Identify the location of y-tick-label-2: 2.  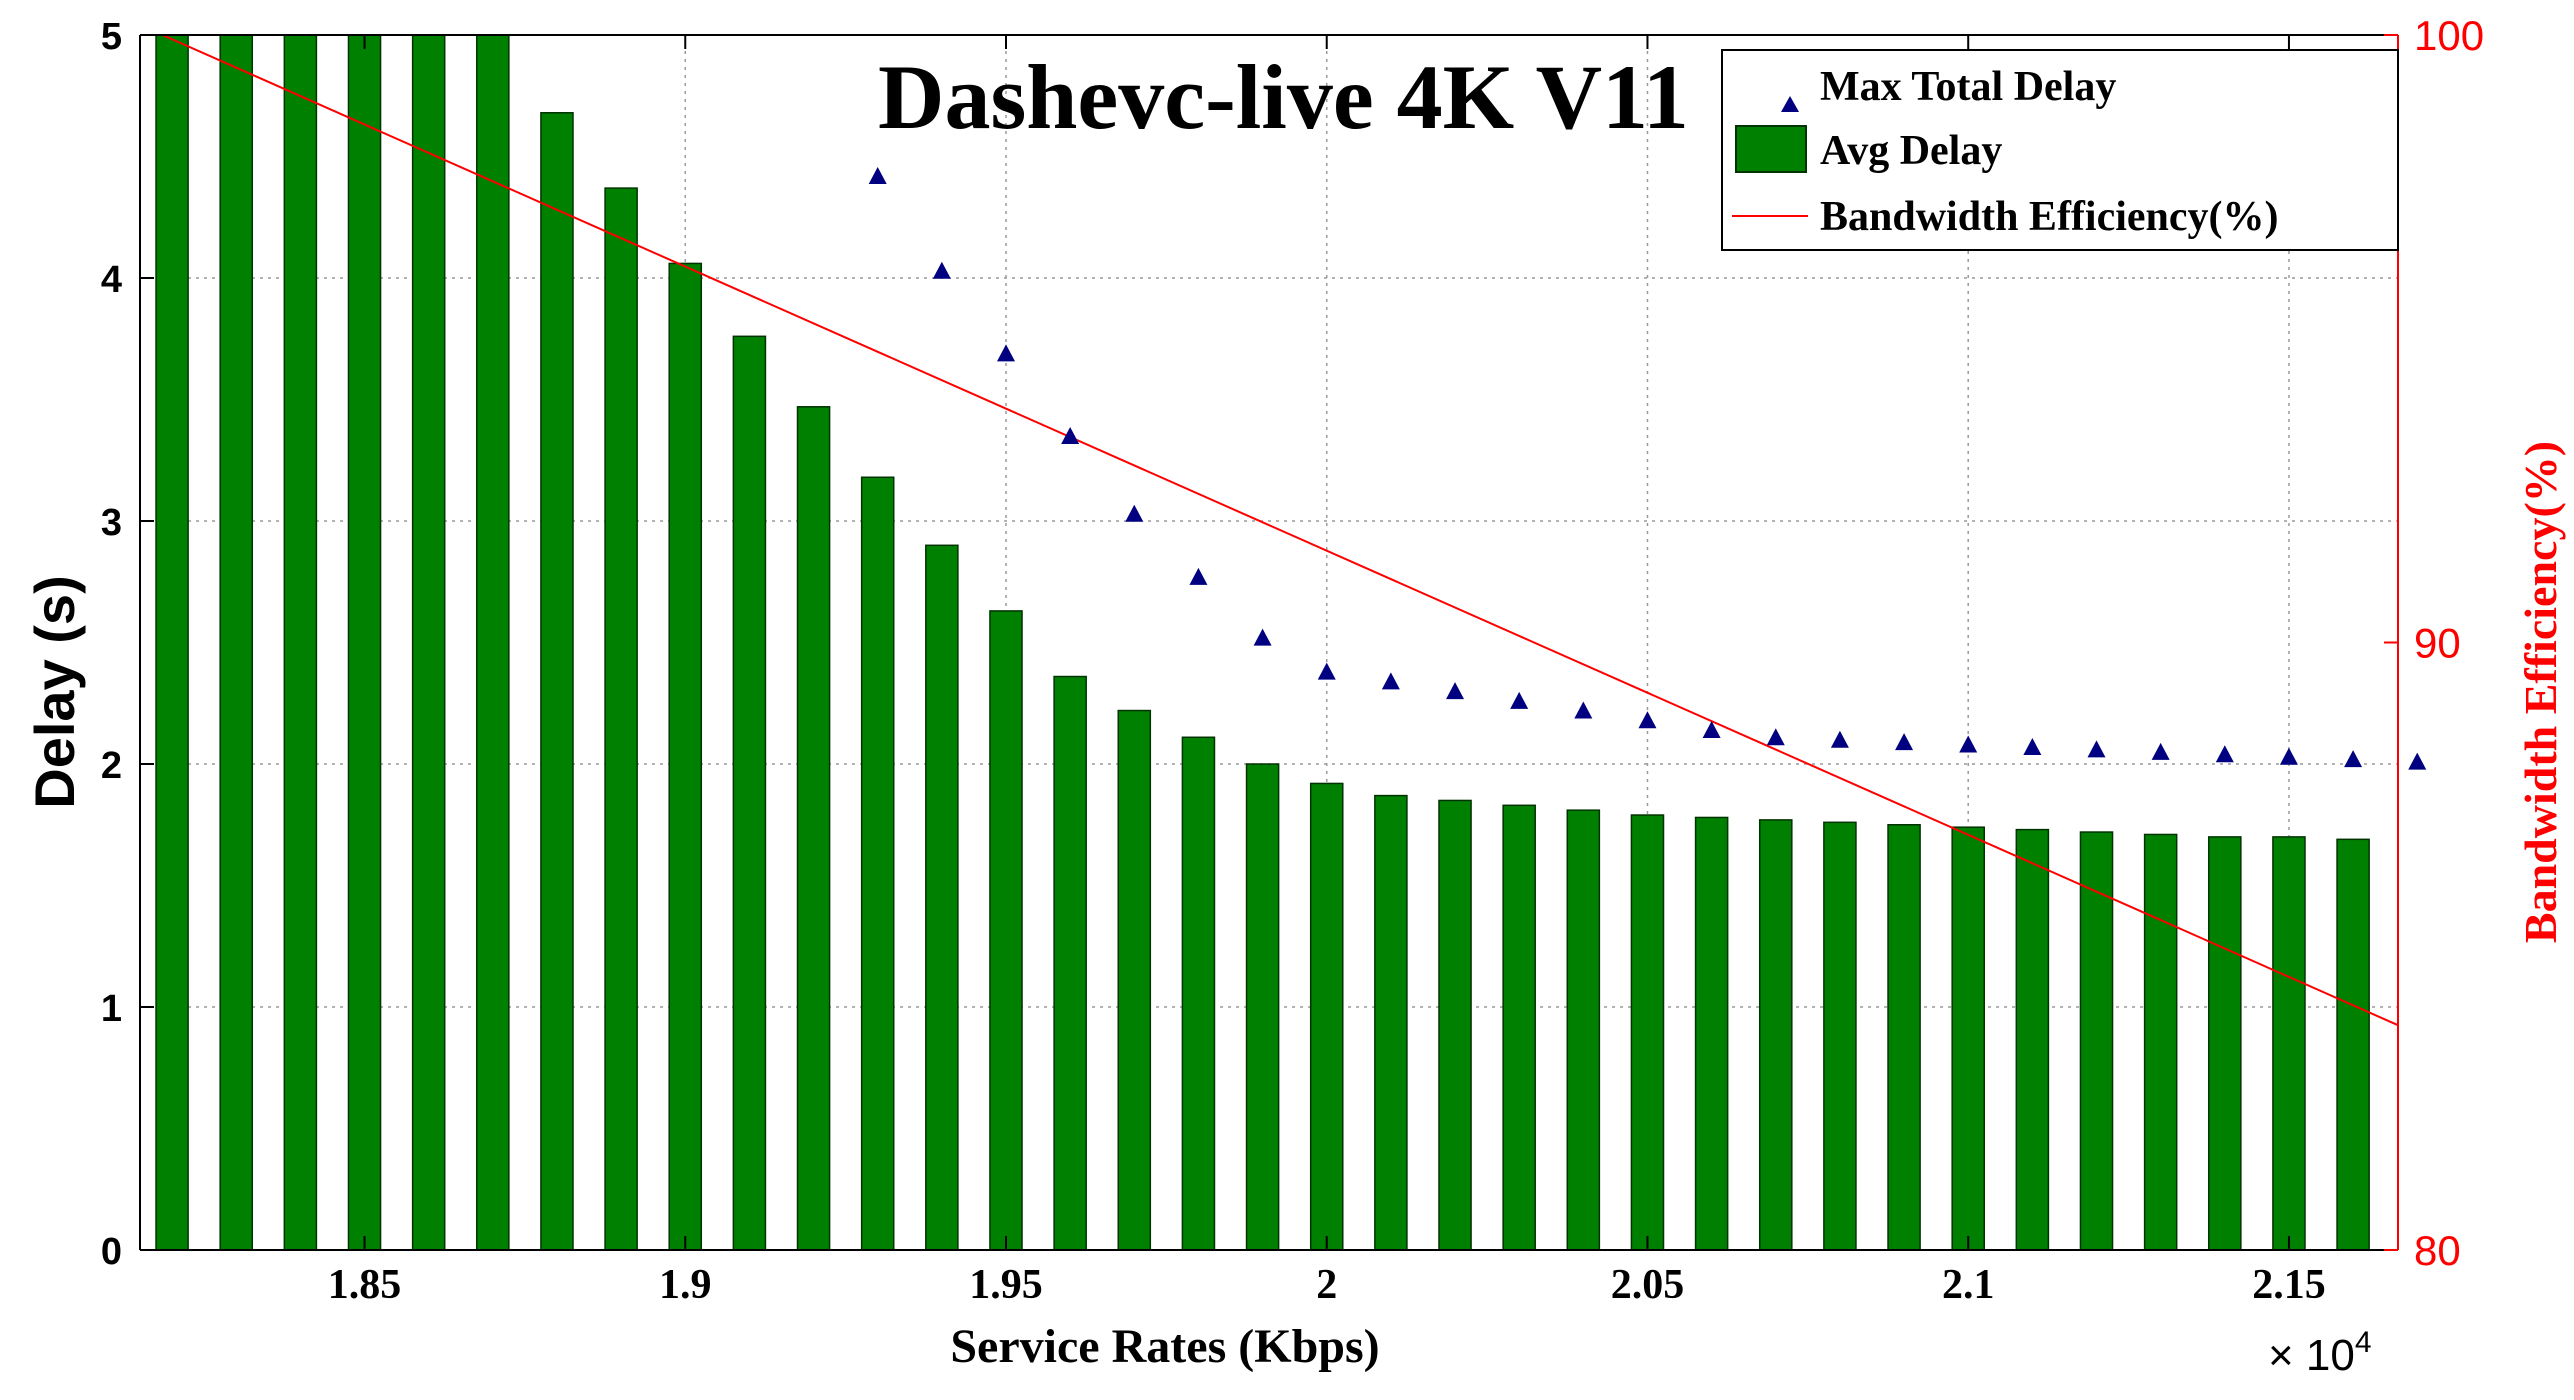
(111, 766).